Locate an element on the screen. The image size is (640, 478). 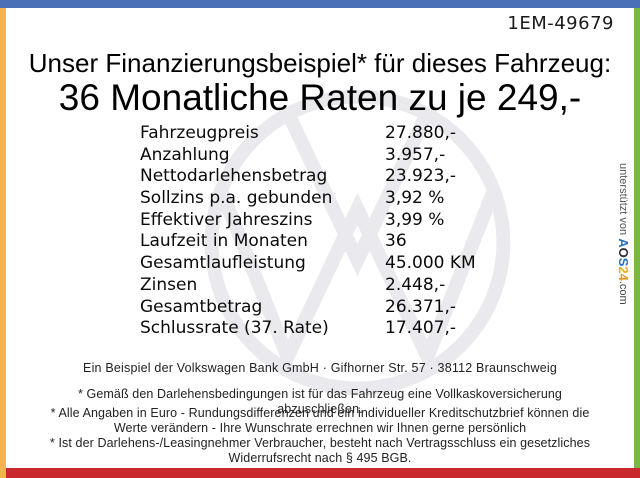
table-row: Zinsen 2.448,- is located at coordinates (308, 286).